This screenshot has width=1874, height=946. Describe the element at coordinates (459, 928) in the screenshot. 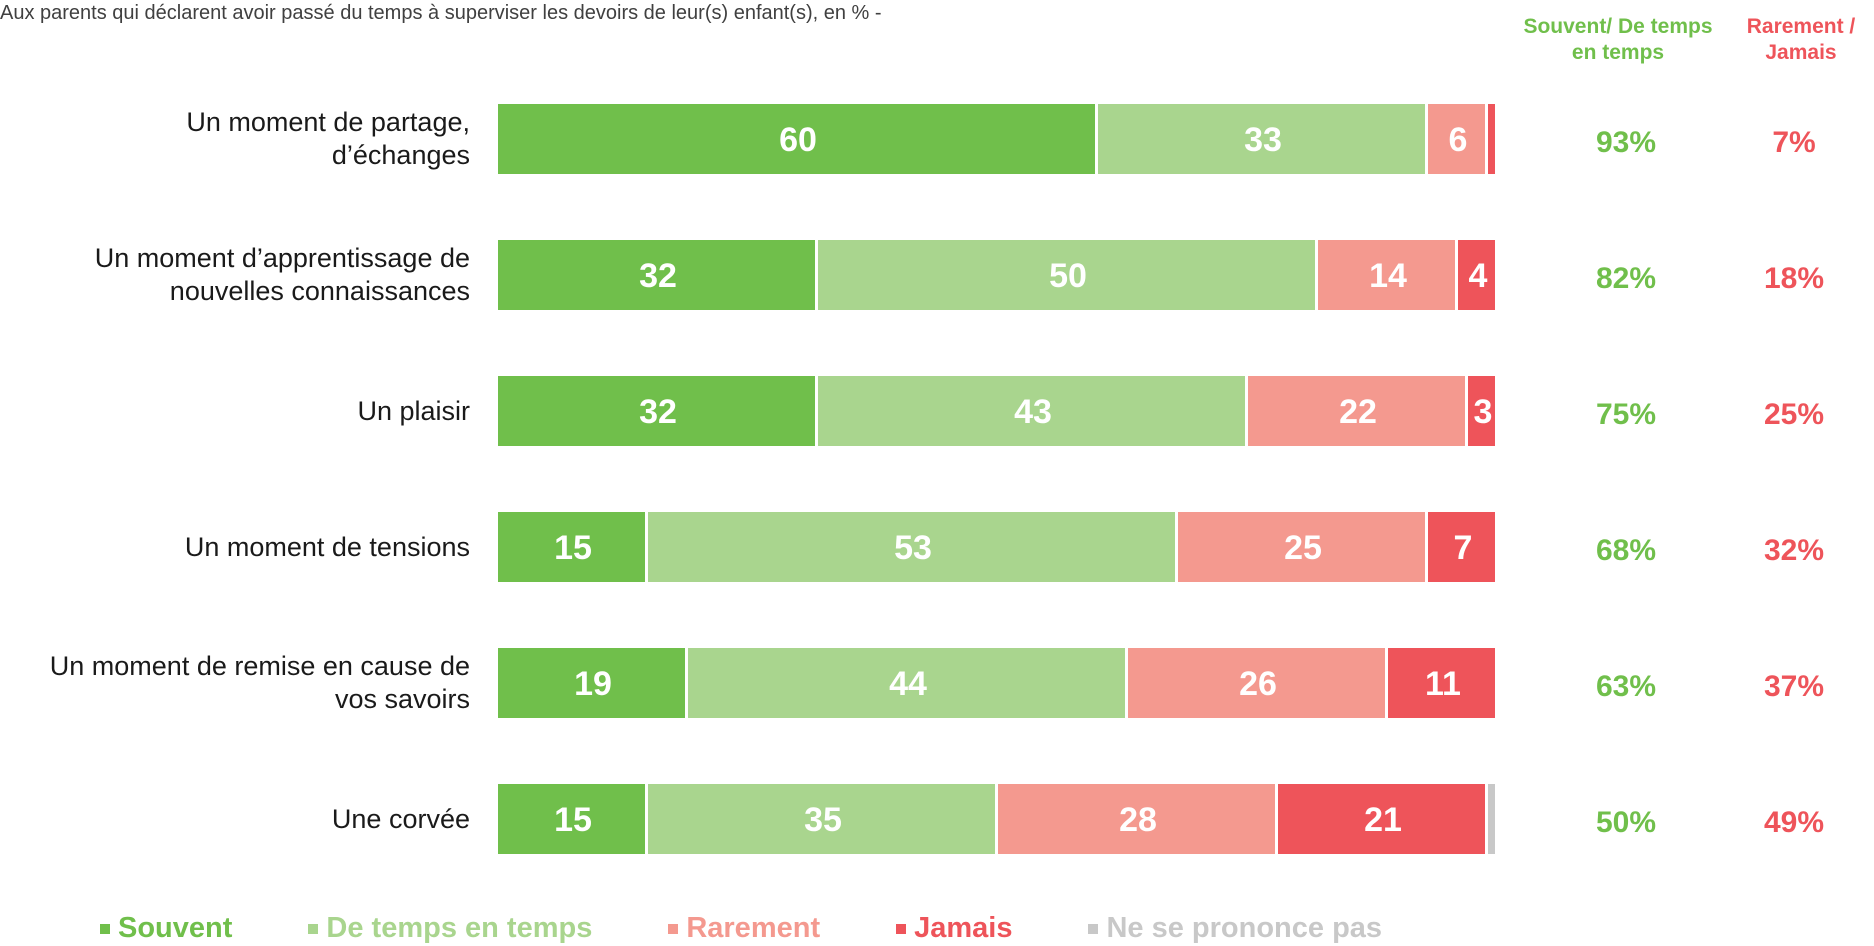

I see `legend-label: De temps en temps` at that location.